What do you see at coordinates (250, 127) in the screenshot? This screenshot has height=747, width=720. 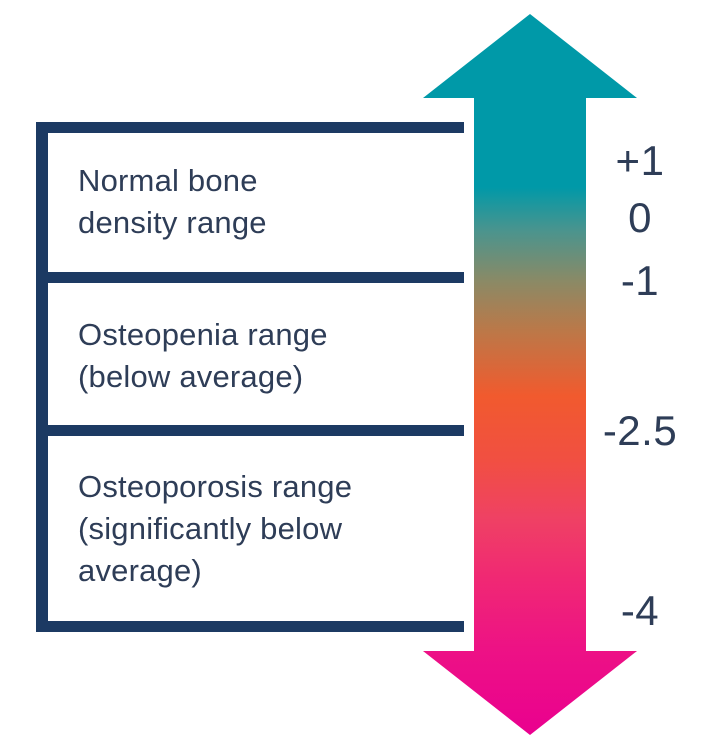 I see `bracket-top-bar` at bounding box center [250, 127].